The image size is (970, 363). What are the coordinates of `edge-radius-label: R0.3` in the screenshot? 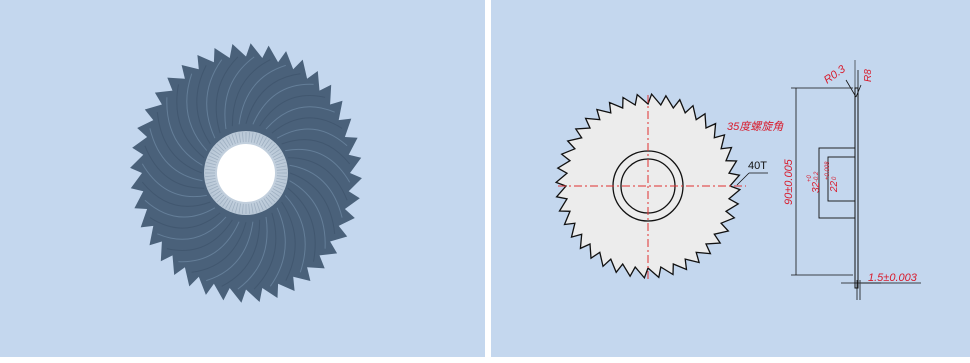 It's located at (835, 75).